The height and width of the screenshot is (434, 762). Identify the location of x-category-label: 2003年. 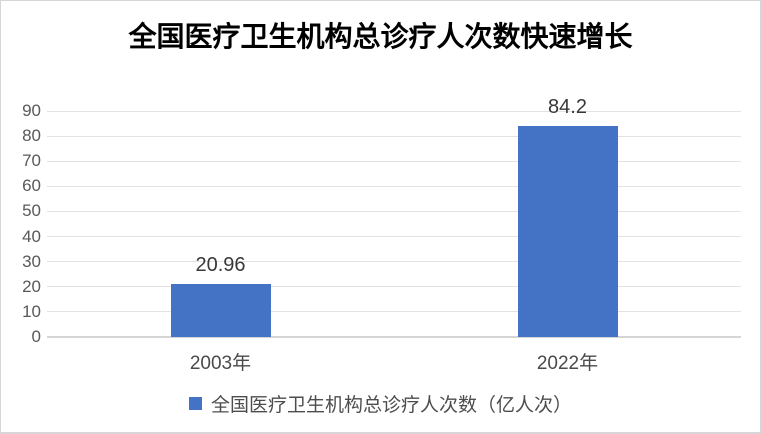
(220, 363).